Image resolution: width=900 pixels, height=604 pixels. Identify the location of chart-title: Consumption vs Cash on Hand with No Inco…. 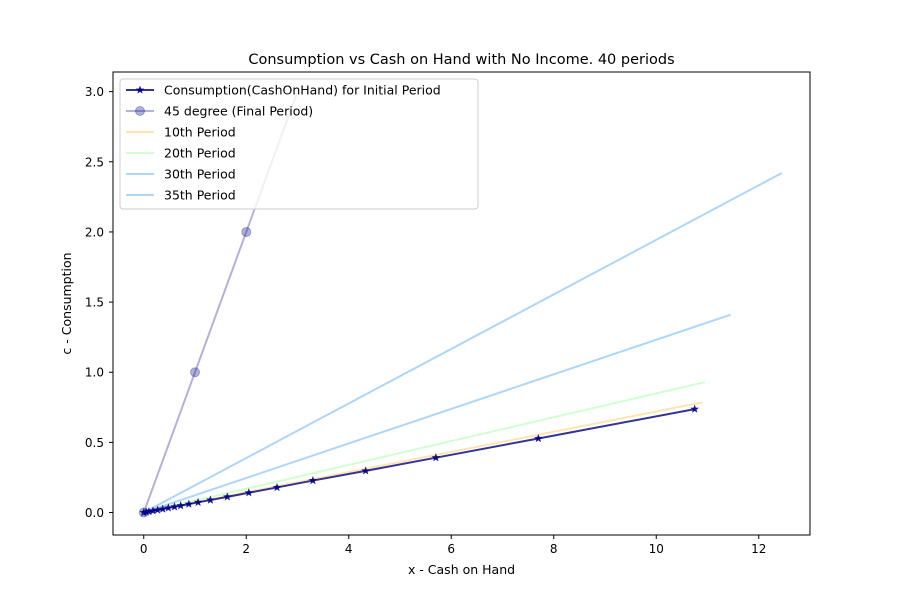
(461, 60).